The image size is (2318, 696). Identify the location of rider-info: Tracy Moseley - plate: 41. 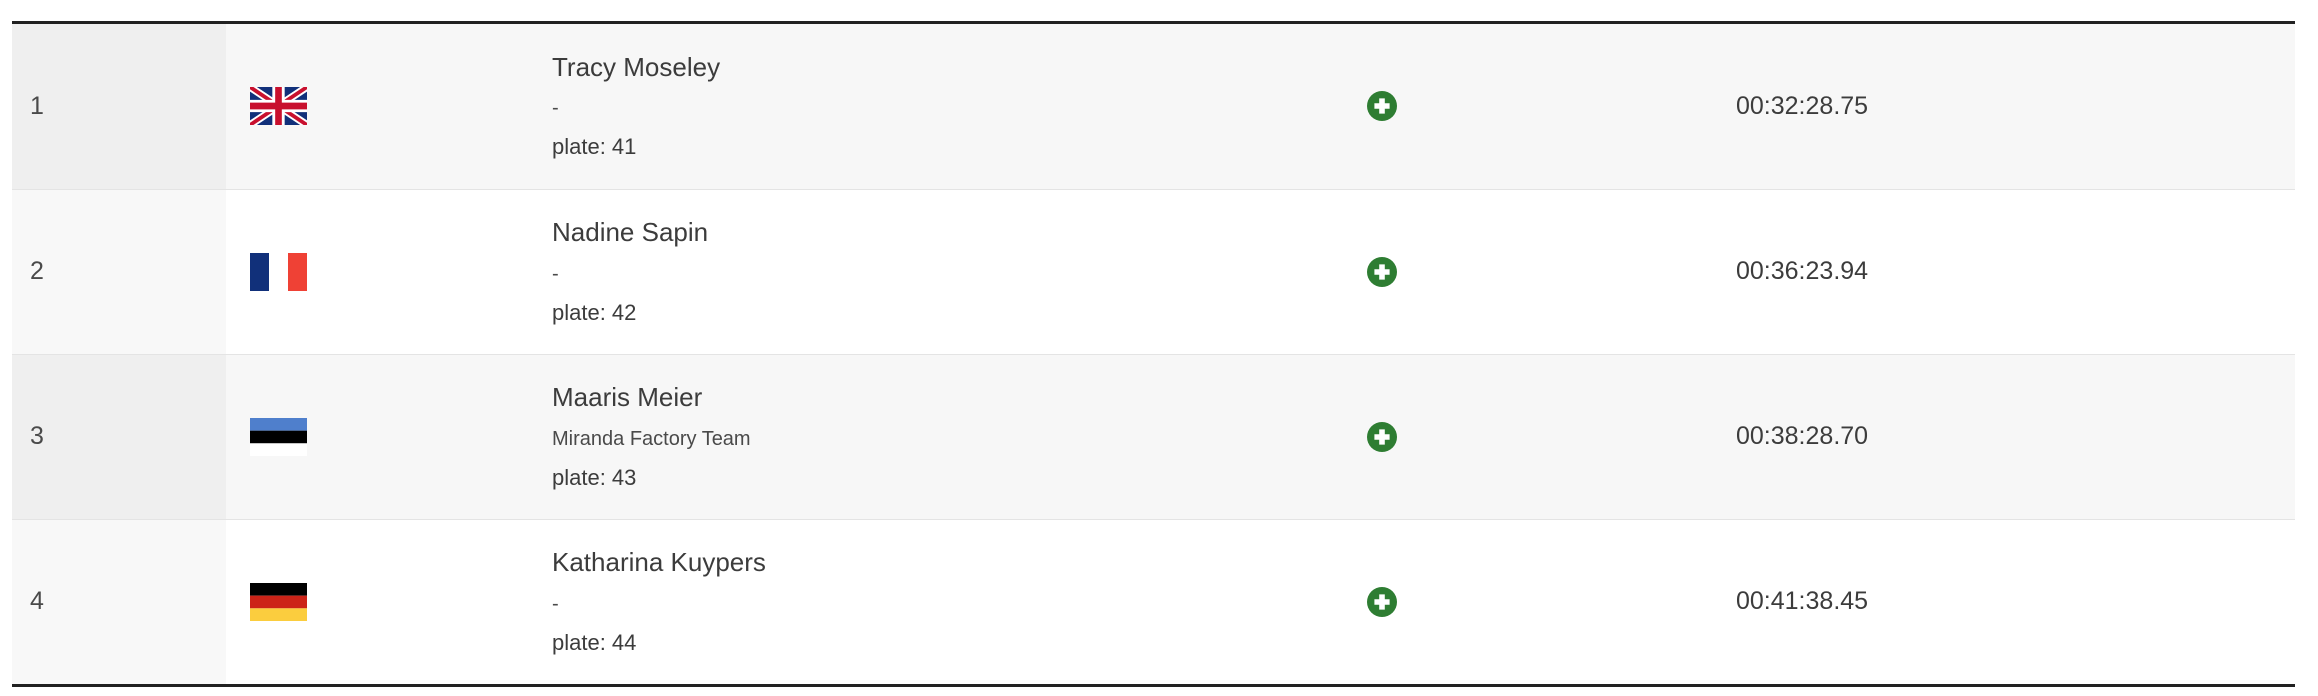
(921, 106).